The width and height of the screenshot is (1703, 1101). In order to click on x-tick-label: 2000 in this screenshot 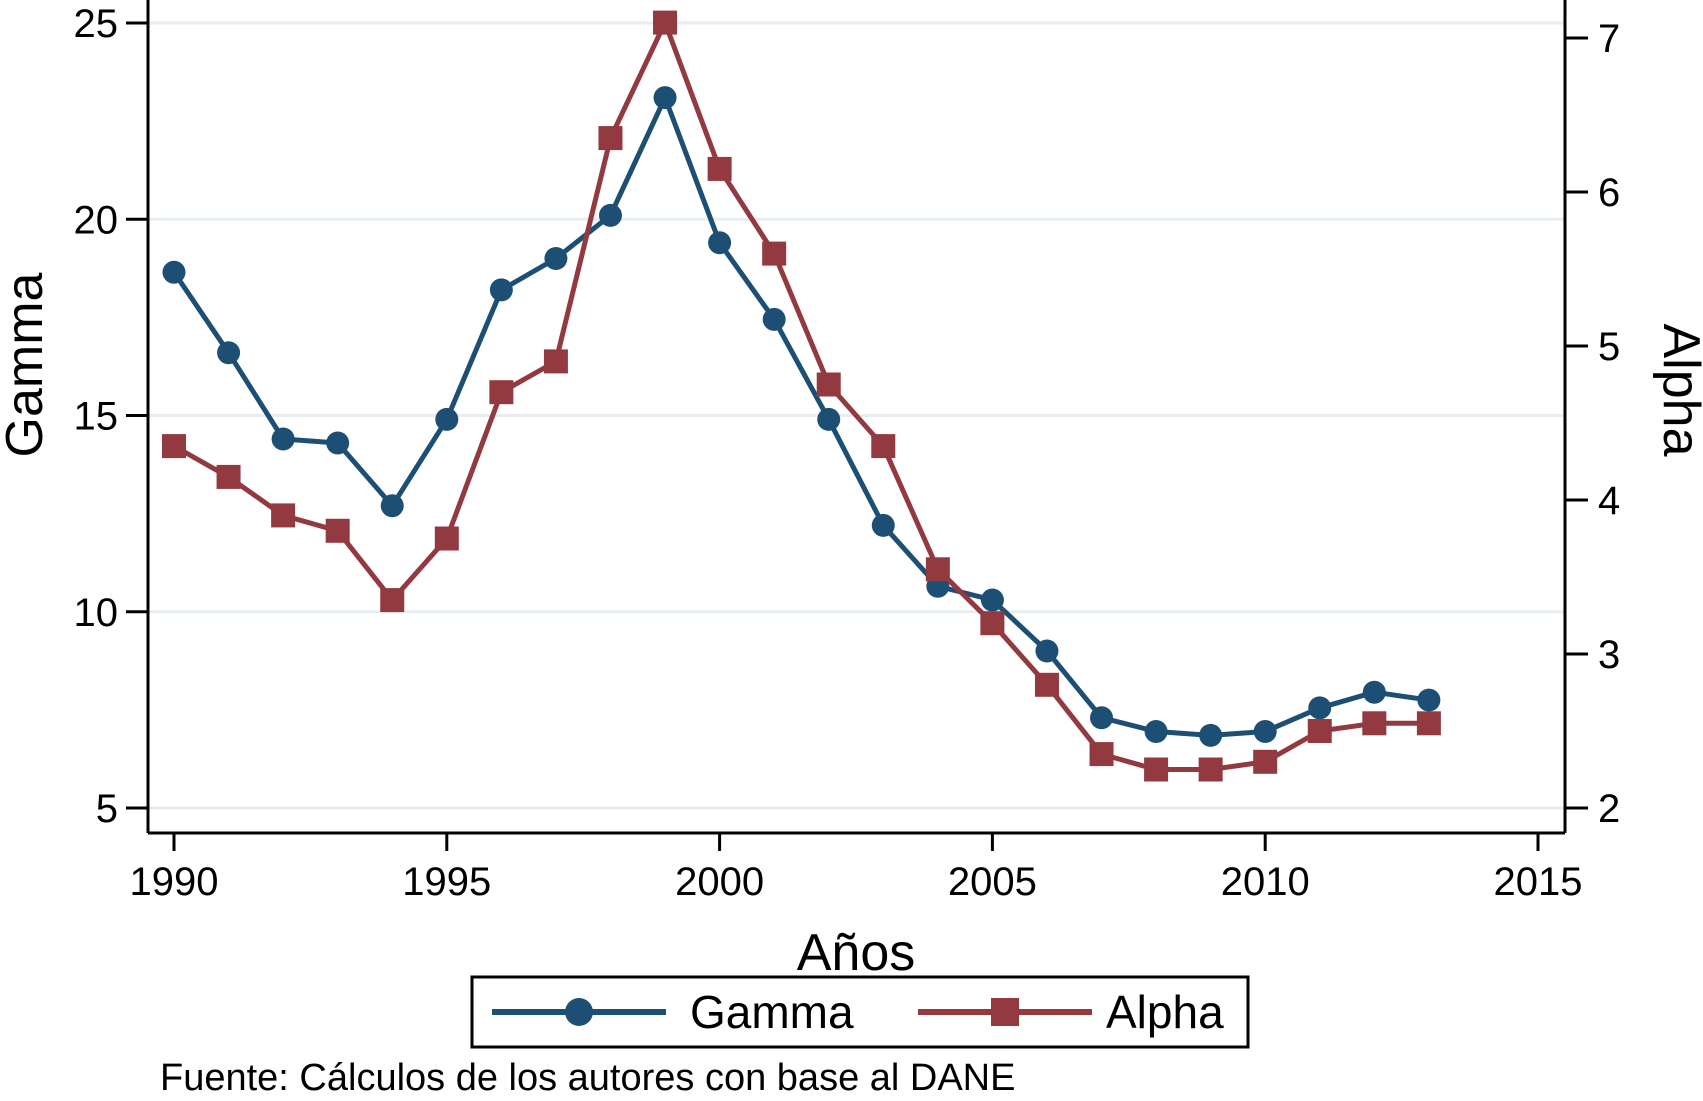, I will do `click(719, 882)`.